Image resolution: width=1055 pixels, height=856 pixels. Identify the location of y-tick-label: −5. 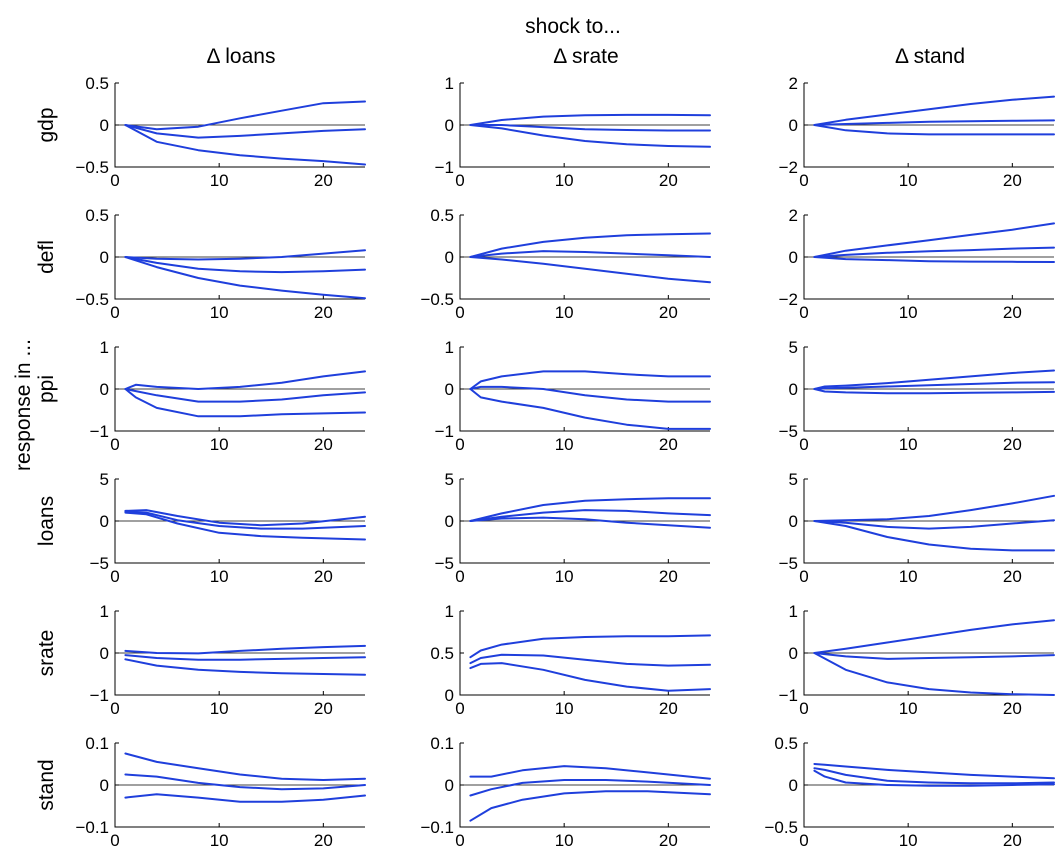
(788, 431).